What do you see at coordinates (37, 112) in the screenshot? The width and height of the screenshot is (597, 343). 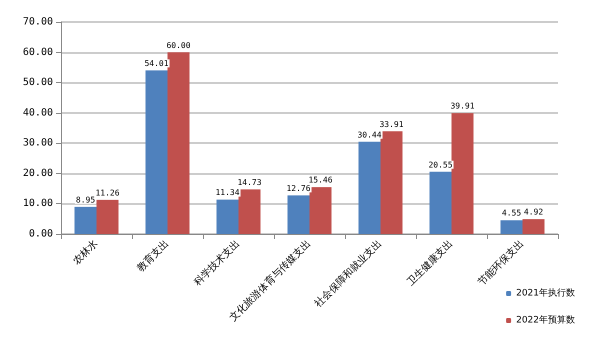 I see `y-tick-label: 40.00` at bounding box center [37, 112].